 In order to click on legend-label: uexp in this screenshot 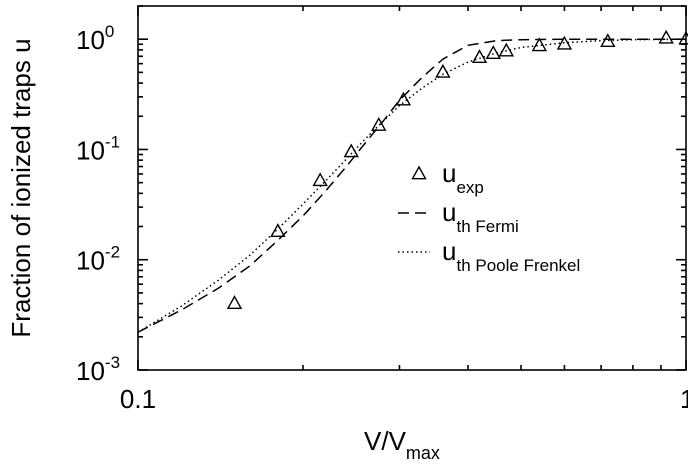, I will do `click(463, 177)`.